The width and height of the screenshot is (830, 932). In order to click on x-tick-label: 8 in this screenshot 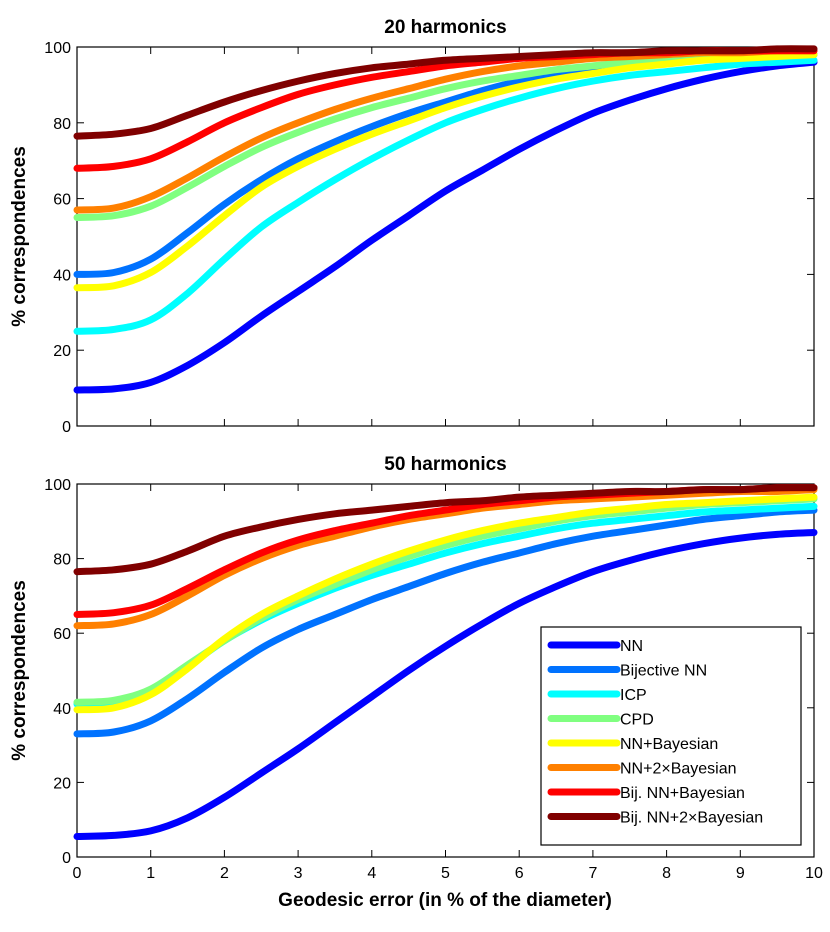, I will do `click(666, 873)`.